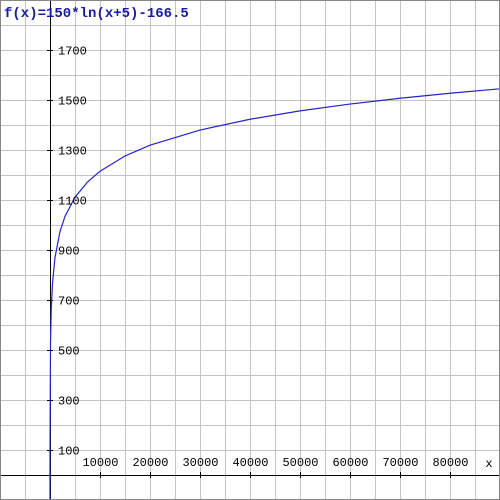  What do you see at coordinates (72, 52) in the screenshot?
I see `y-tick-label: 1700` at bounding box center [72, 52].